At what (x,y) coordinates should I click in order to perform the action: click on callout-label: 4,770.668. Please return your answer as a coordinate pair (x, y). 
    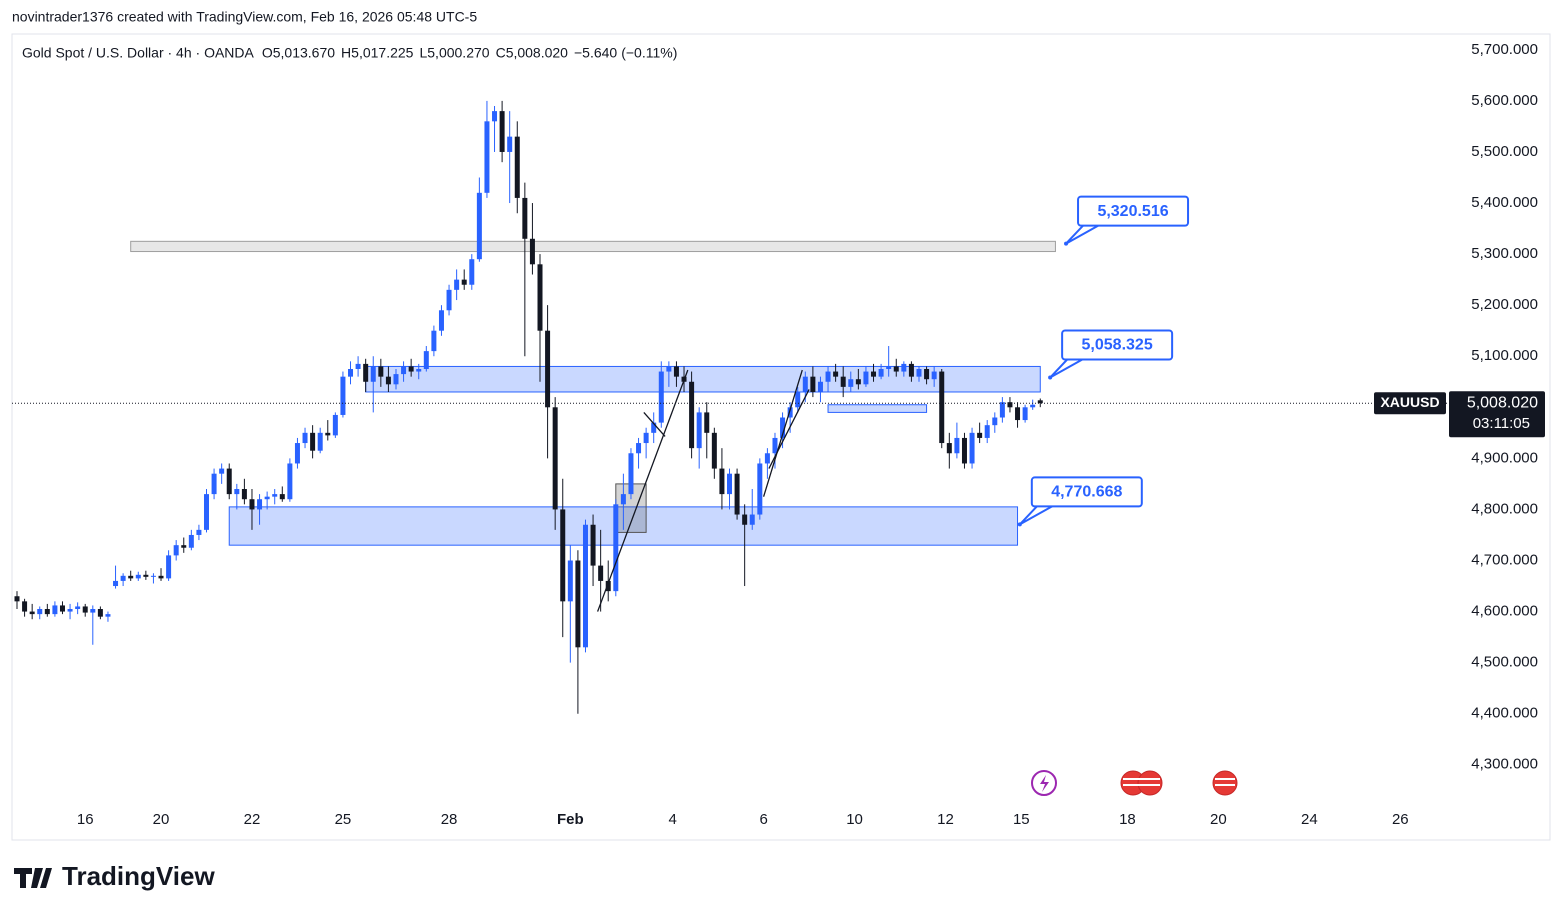
    Looking at the image, I should click on (1086, 492).